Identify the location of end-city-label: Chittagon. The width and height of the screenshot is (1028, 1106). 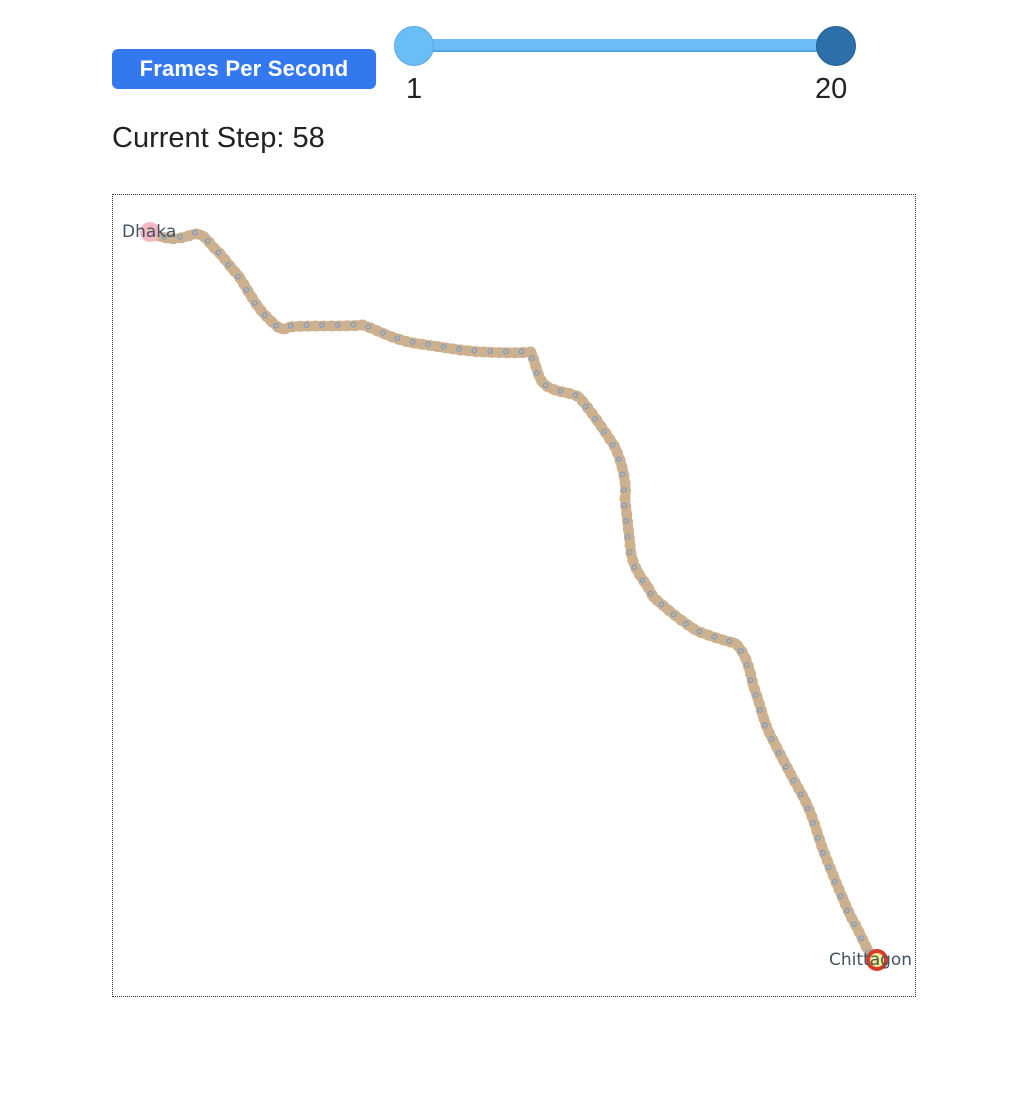
(870, 960).